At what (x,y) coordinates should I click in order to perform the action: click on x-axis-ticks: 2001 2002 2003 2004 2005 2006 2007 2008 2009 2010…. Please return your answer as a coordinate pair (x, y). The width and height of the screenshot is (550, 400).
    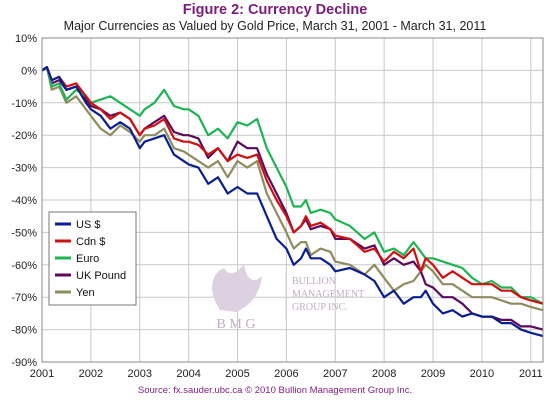
    Looking at the image, I should click on (286, 374).